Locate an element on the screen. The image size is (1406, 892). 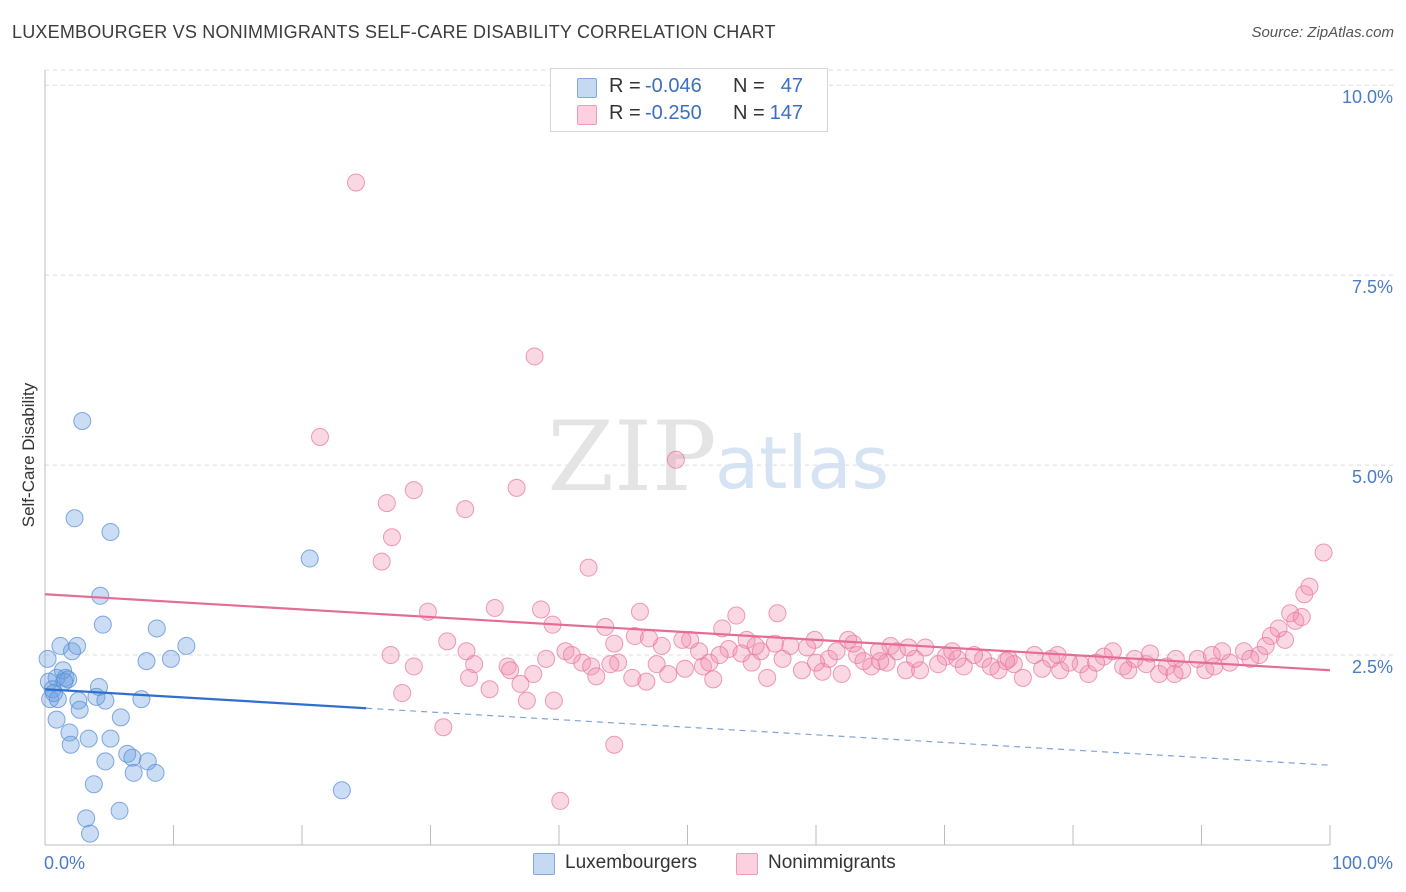
legend-n-value: 47 is located at coordinates (791, 86).